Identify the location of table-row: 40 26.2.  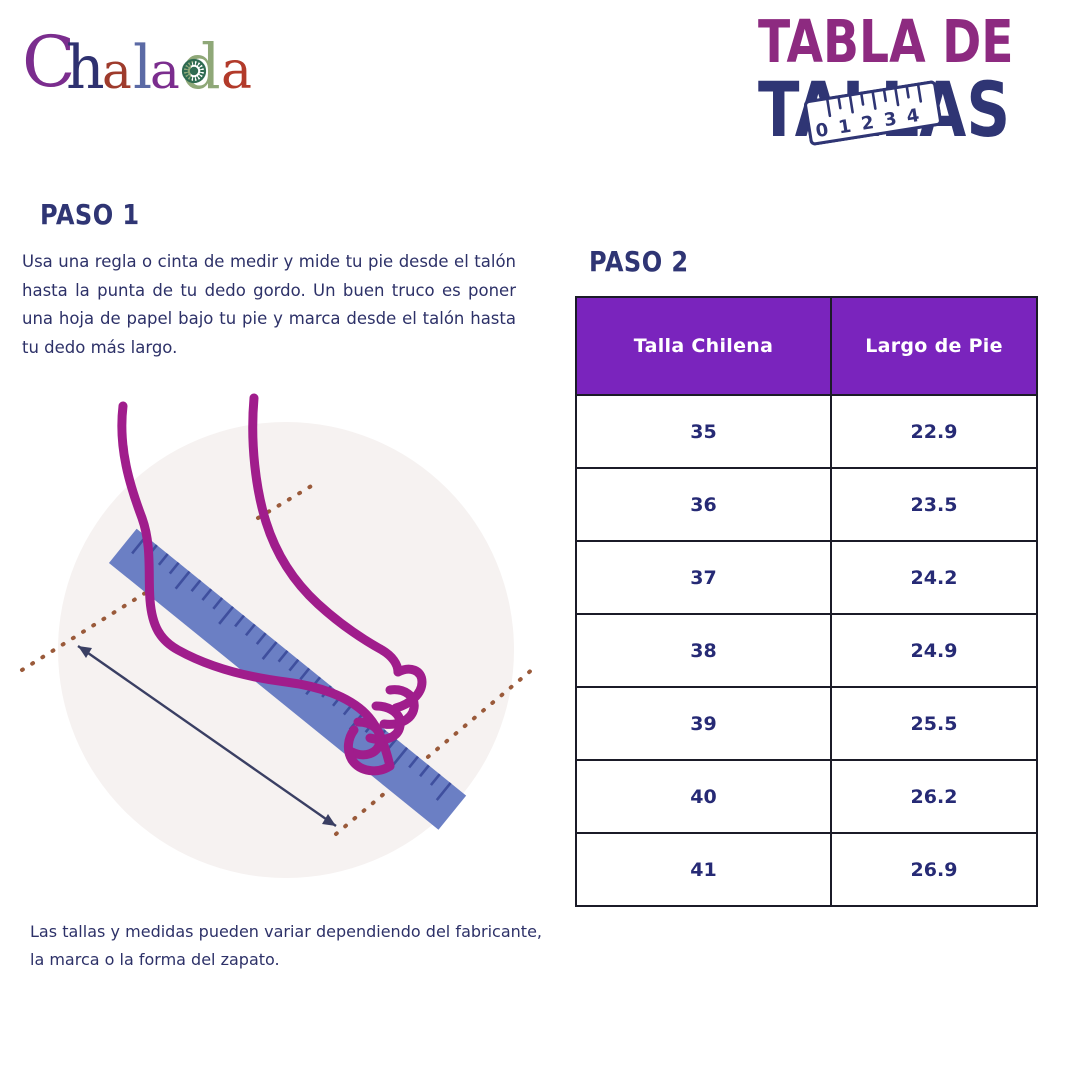
(806, 796).